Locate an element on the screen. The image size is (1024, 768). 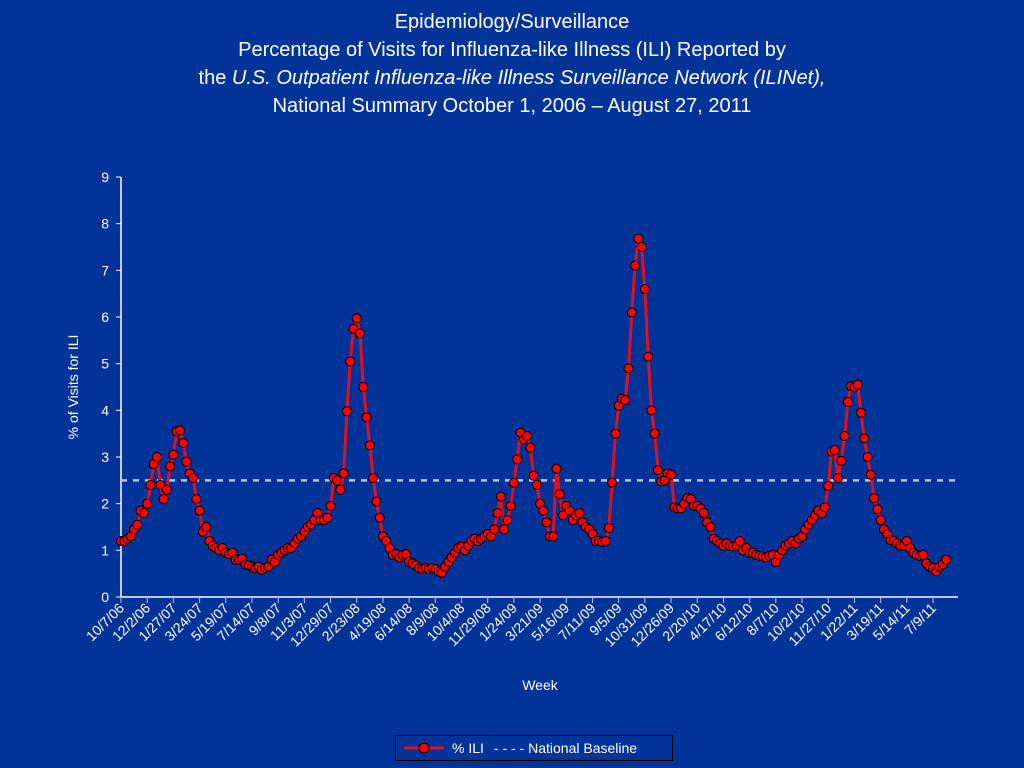
title-line-3-prefix: the is located at coordinates (215, 78).